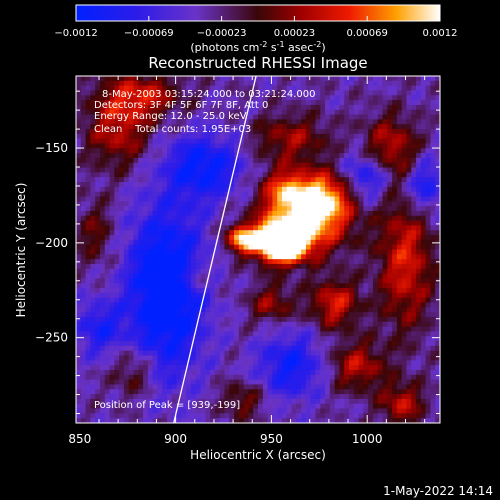 The image size is (500, 500). What do you see at coordinates (75, 33) in the screenshot?
I see `colorbar-tick-label: −0.0012` at bounding box center [75, 33].